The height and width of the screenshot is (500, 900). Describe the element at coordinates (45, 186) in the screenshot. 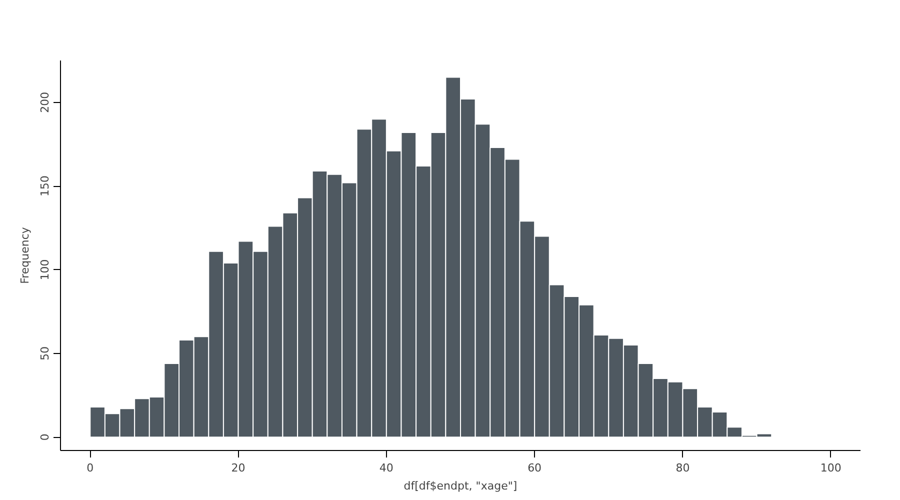

I see `y-tick-label: 150` at that location.